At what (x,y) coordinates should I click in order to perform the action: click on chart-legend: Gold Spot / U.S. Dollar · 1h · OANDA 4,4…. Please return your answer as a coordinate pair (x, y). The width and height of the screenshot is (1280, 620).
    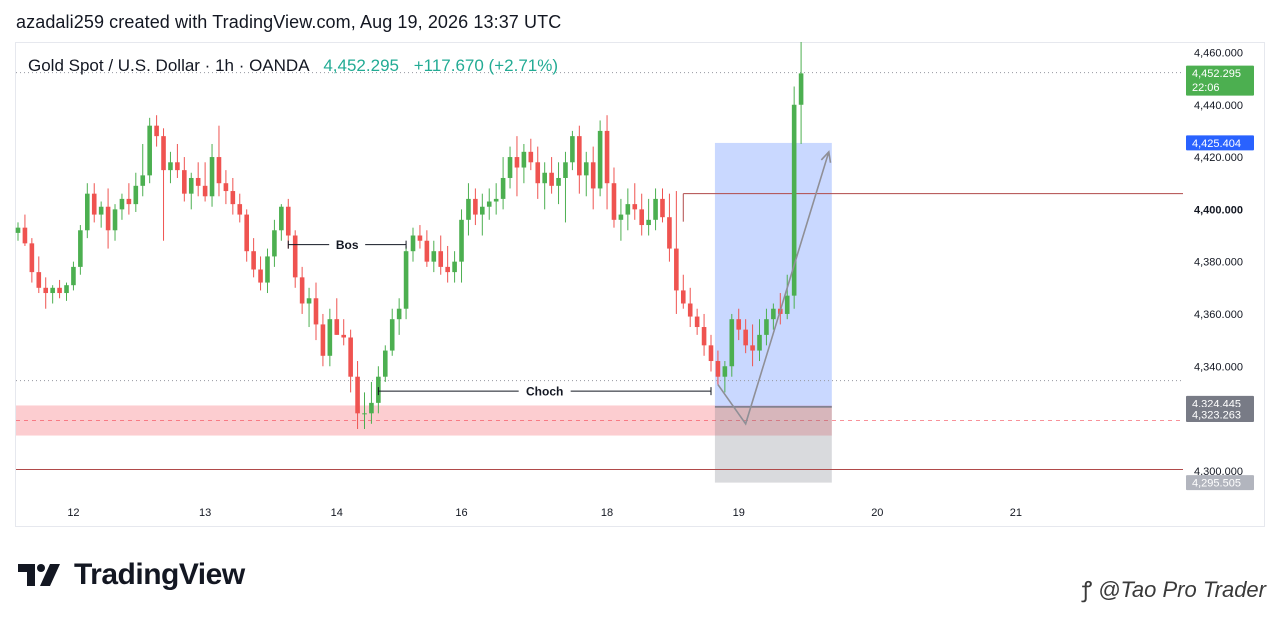
    Looking at the image, I should click on (293, 66).